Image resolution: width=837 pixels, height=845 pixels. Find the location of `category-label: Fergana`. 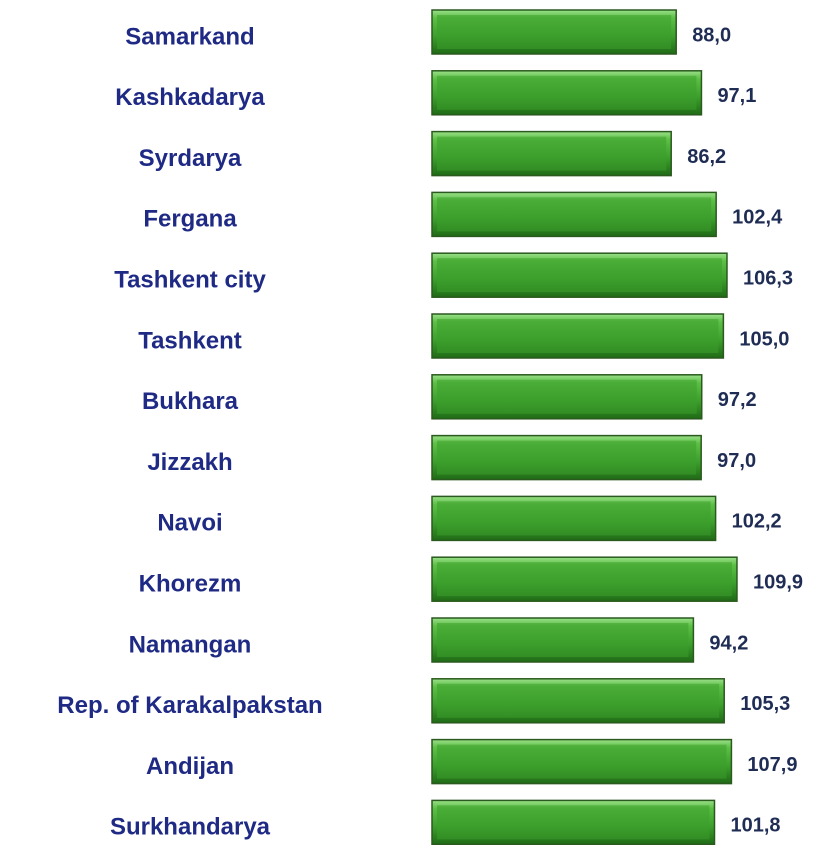

category-label: Fergana is located at coordinates (190, 219).